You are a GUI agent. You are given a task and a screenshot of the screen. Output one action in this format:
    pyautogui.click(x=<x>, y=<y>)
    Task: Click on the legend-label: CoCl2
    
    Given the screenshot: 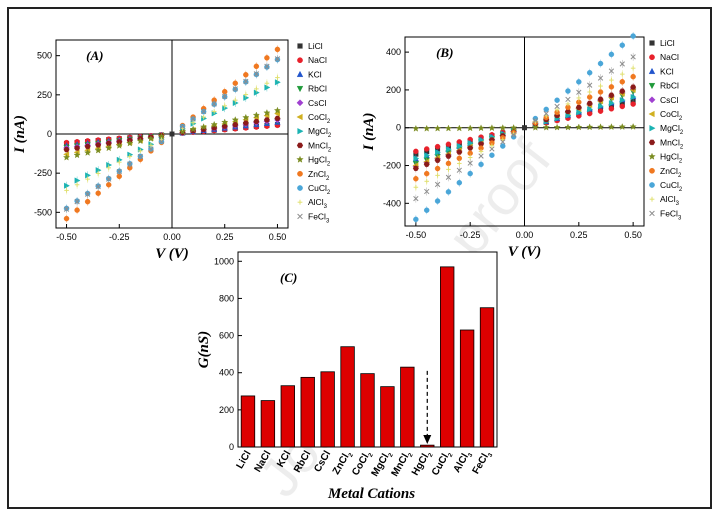 What is the action you would take?
    pyautogui.click(x=319, y=118)
    